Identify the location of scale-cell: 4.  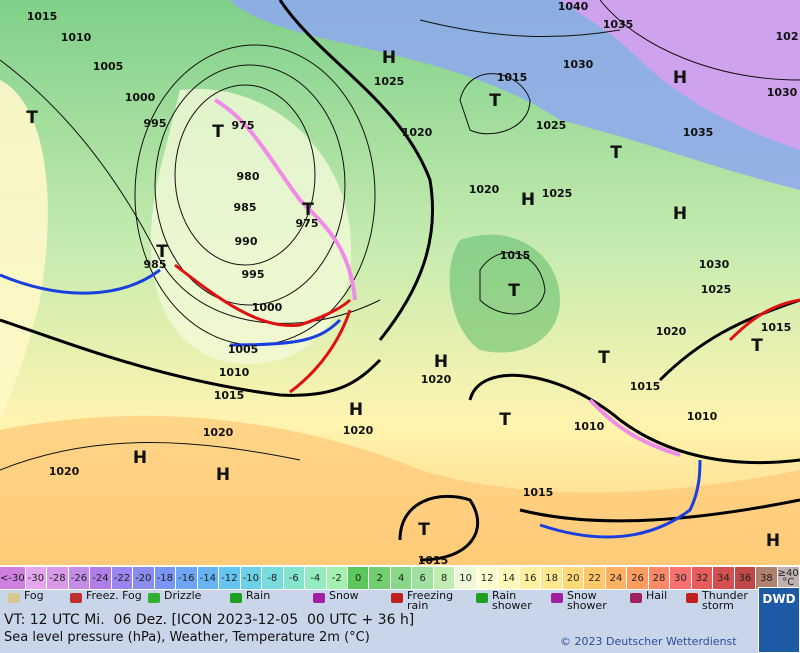
(401, 578).